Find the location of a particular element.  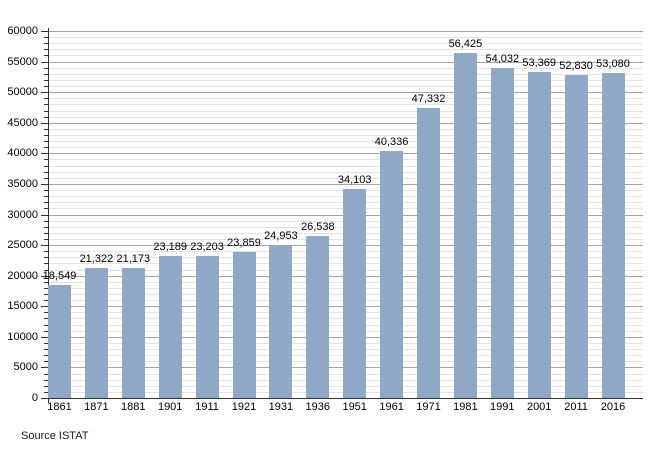

y-tick-label: 20000 is located at coordinates (22, 275).